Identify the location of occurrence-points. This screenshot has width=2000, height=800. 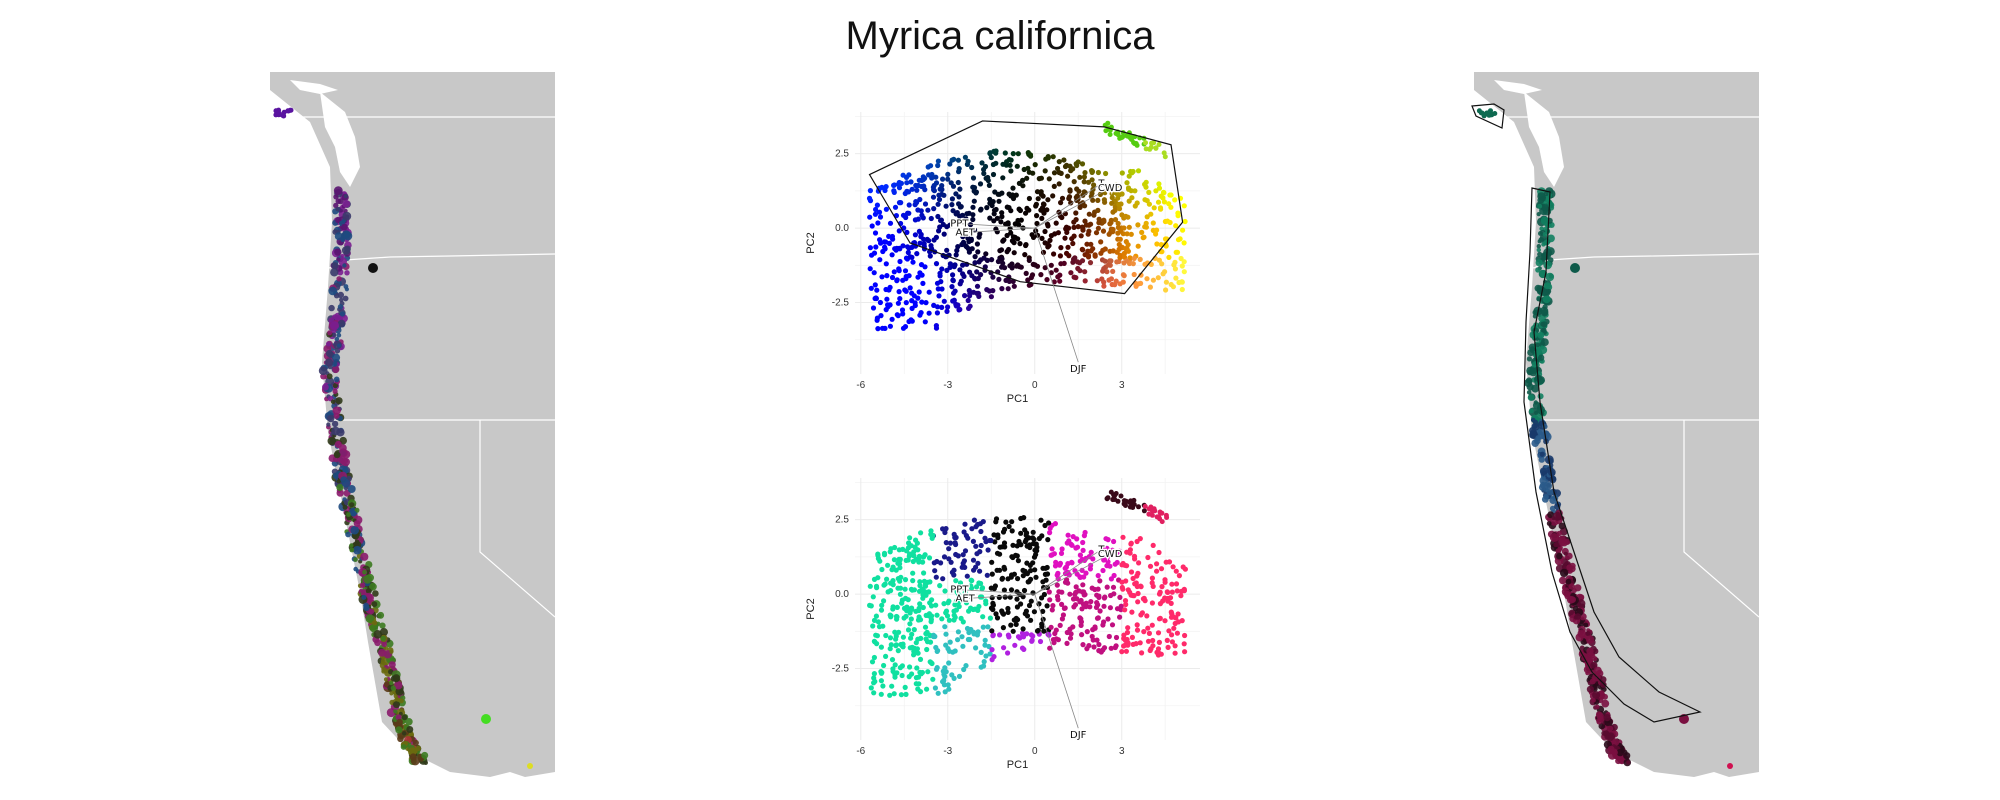
(403, 438).